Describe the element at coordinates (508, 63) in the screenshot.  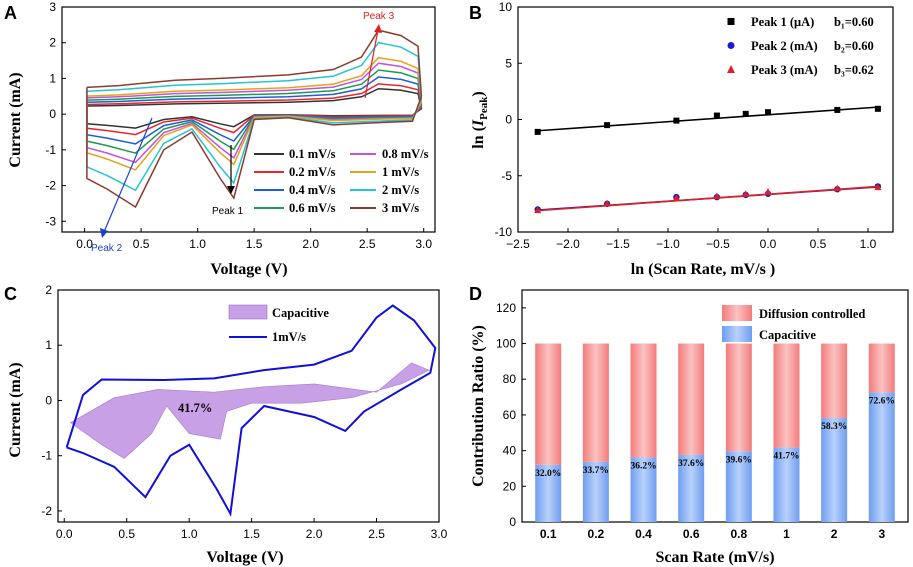
I see `b-ytick-label: 5` at that location.